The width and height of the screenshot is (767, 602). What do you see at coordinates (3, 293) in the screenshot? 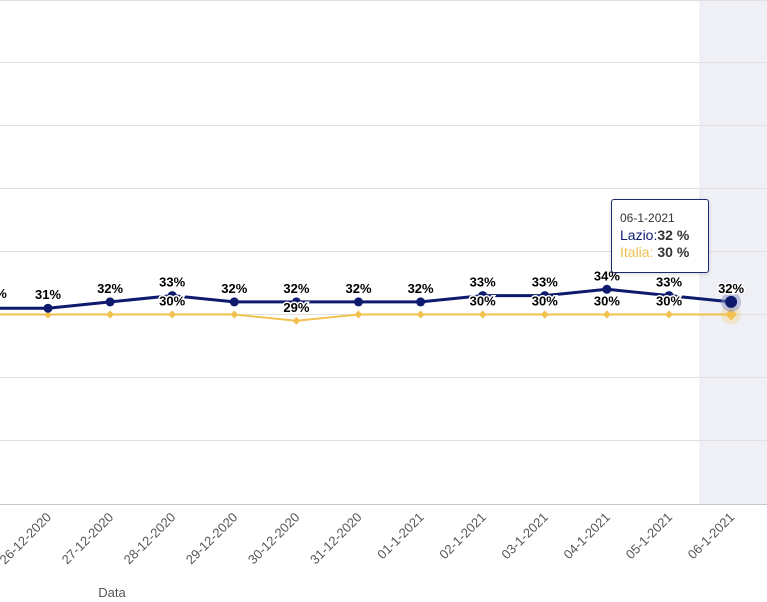
I see `lazio-data-label-cut: %` at bounding box center [3, 293].